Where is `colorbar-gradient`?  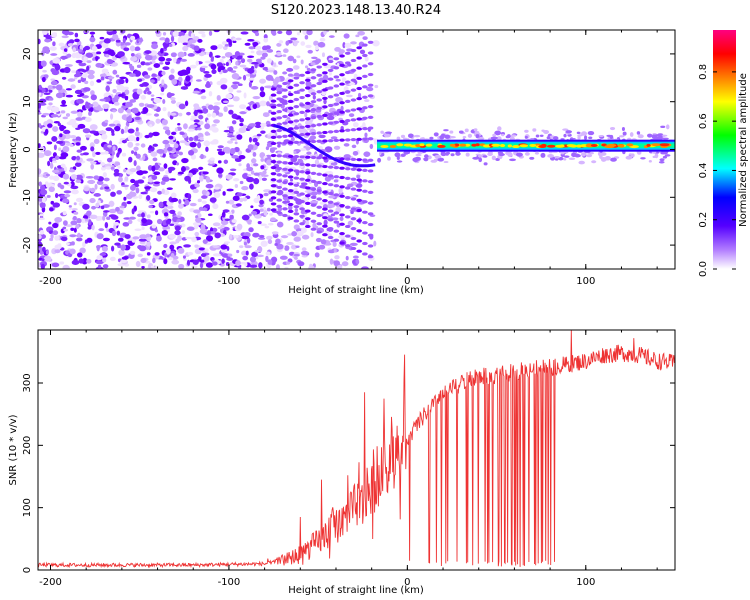 colorbar-gradient is located at coordinates (724, 149).